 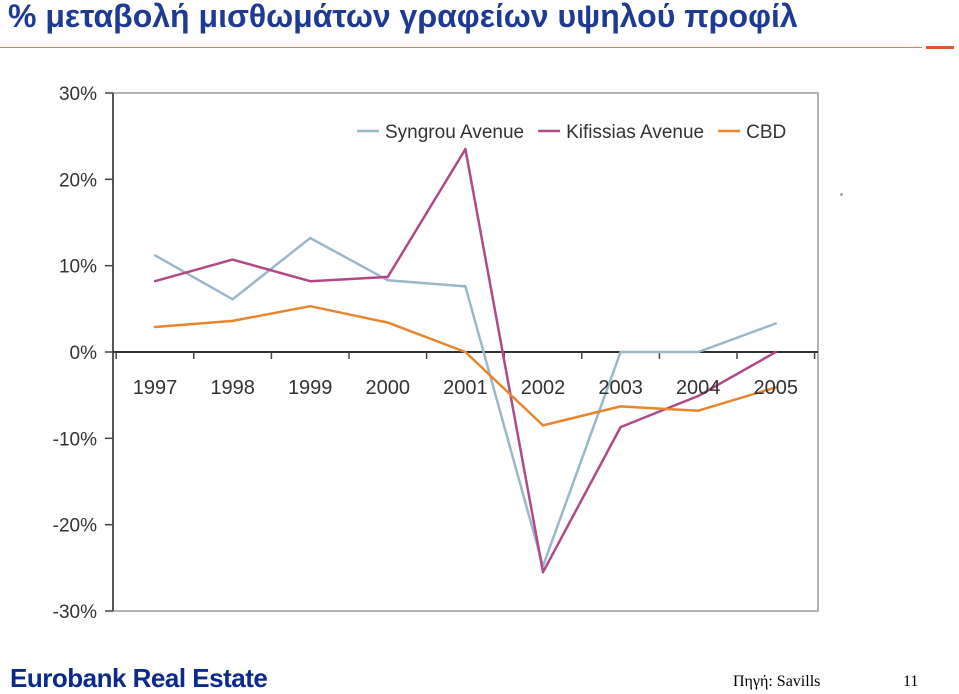 What do you see at coordinates (388, 388) in the screenshot?
I see `x-tick-label: 2000` at bounding box center [388, 388].